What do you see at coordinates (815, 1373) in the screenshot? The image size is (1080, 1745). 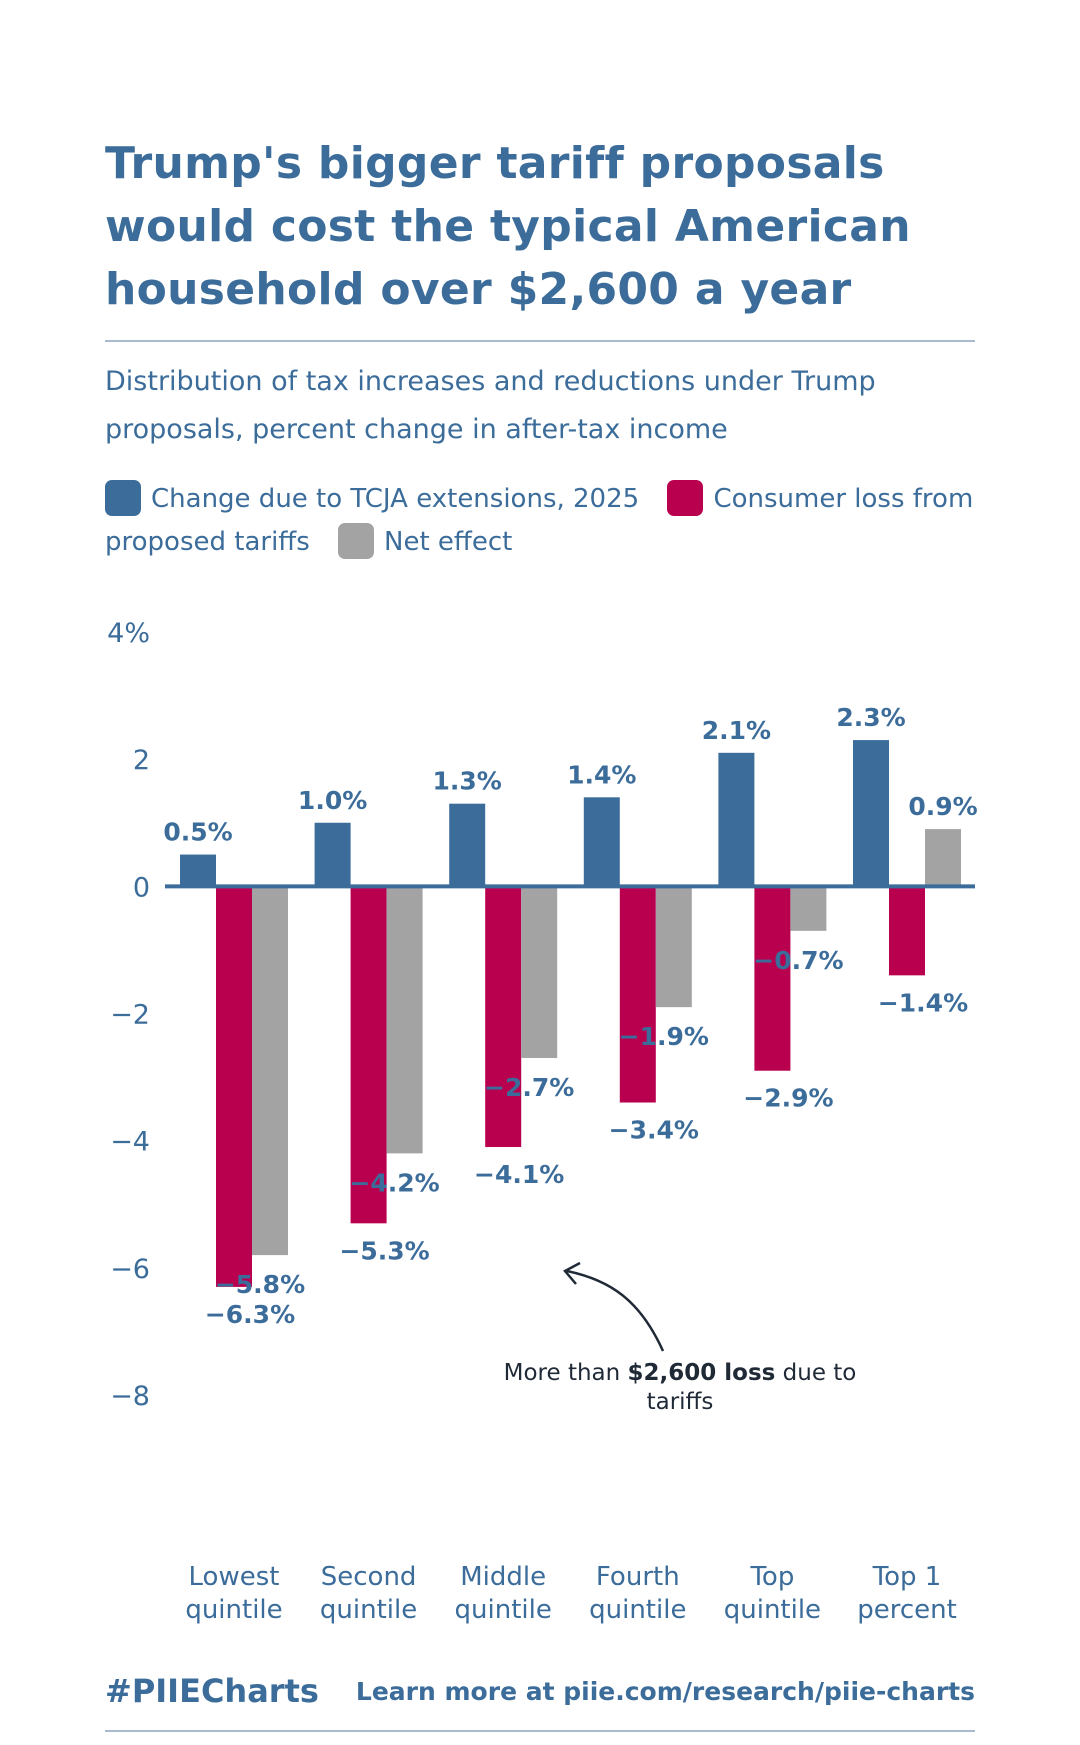 I see `annotation-suffix: due to` at bounding box center [815, 1373].